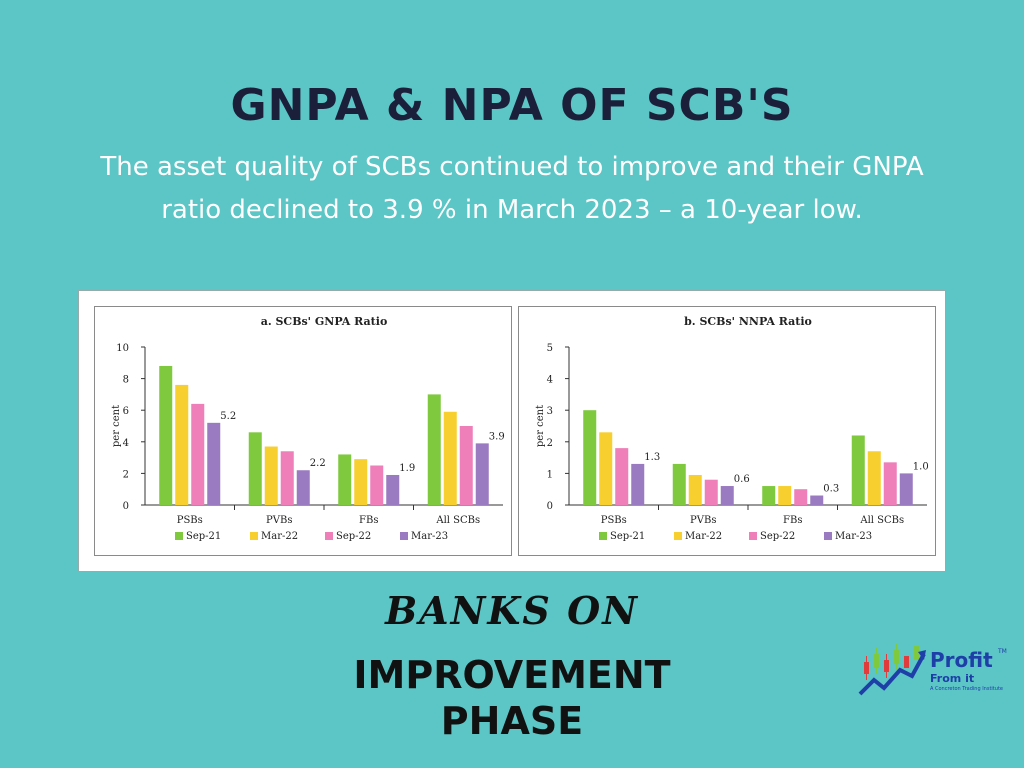 The height and width of the screenshot is (768, 1024). Describe the element at coordinates (1002, 651) in the screenshot. I see `logo-tm: TM` at that location.